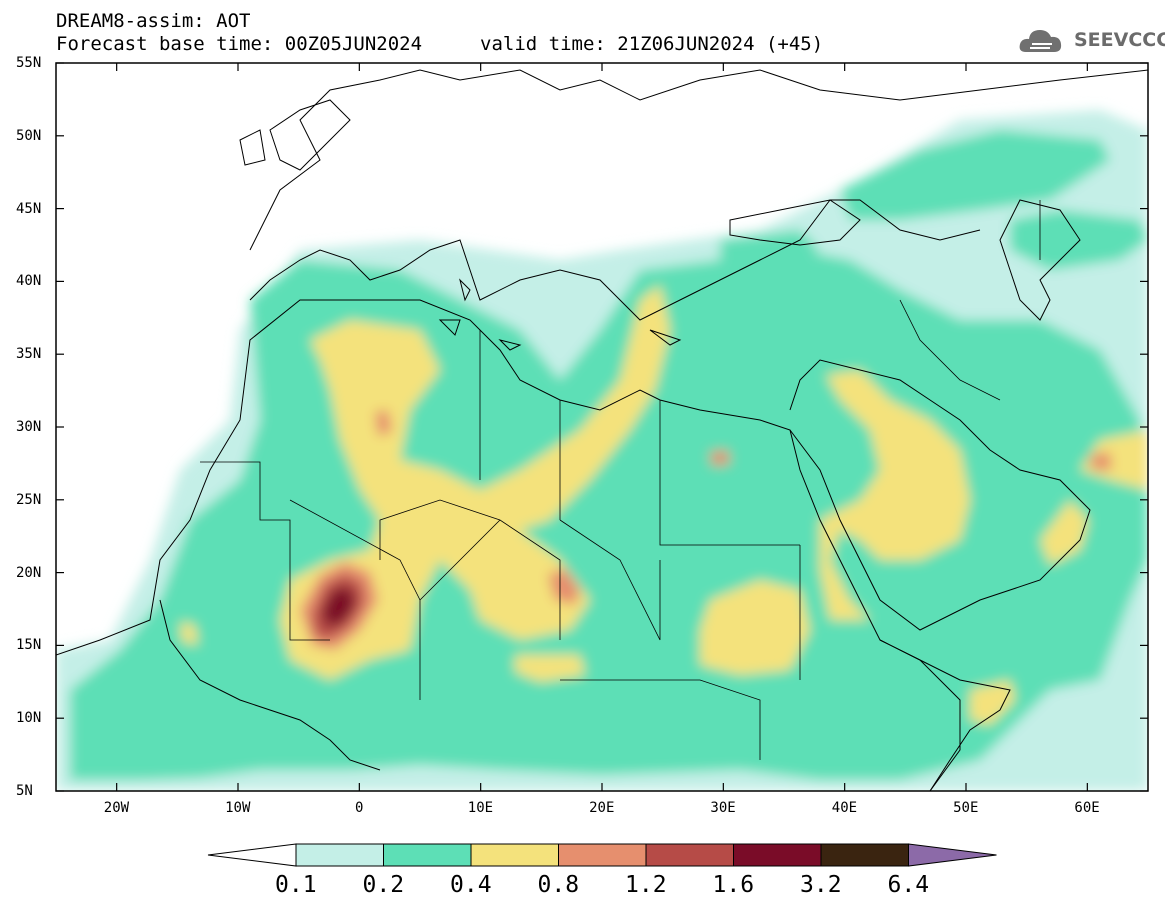 This screenshot has height=905, width=1165. Describe the element at coordinates (844, 808) in the screenshot. I see `x-tick-label: 40E` at that location.